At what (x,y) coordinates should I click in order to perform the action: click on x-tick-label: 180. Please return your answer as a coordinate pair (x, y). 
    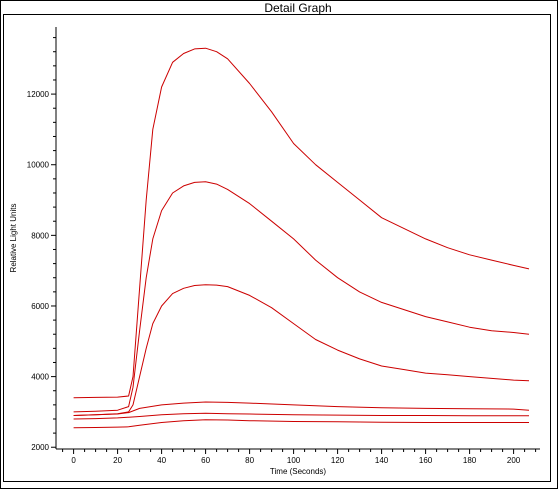
    Looking at the image, I should click on (470, 460).